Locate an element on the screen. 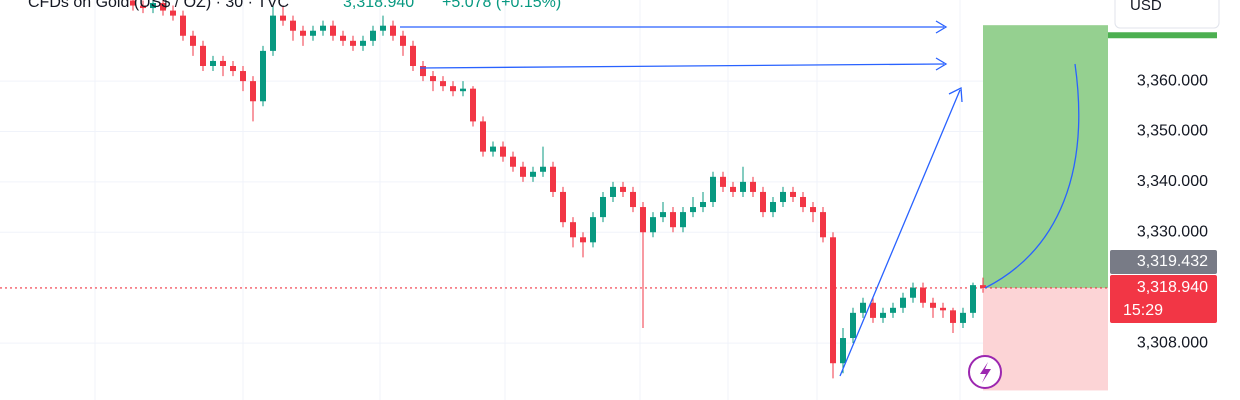 This screenshot has height=400, width=1240. alert-icon is located at coordinates (985, 372).